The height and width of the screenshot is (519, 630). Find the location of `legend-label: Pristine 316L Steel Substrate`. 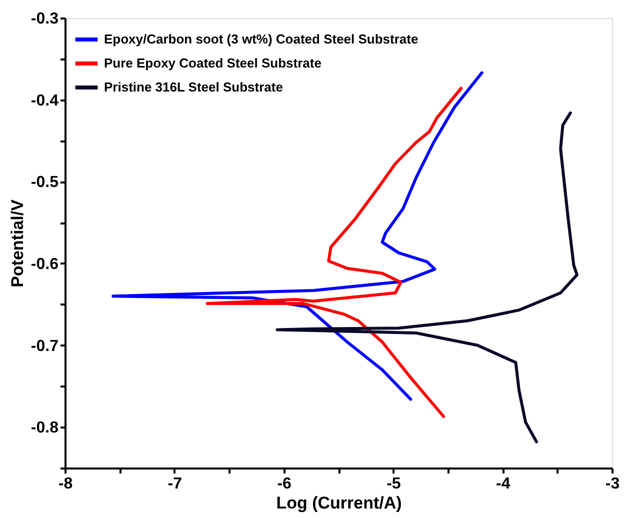

legend-label: Pristine 316L Steel Substrate is located at coordinates (193, 87).